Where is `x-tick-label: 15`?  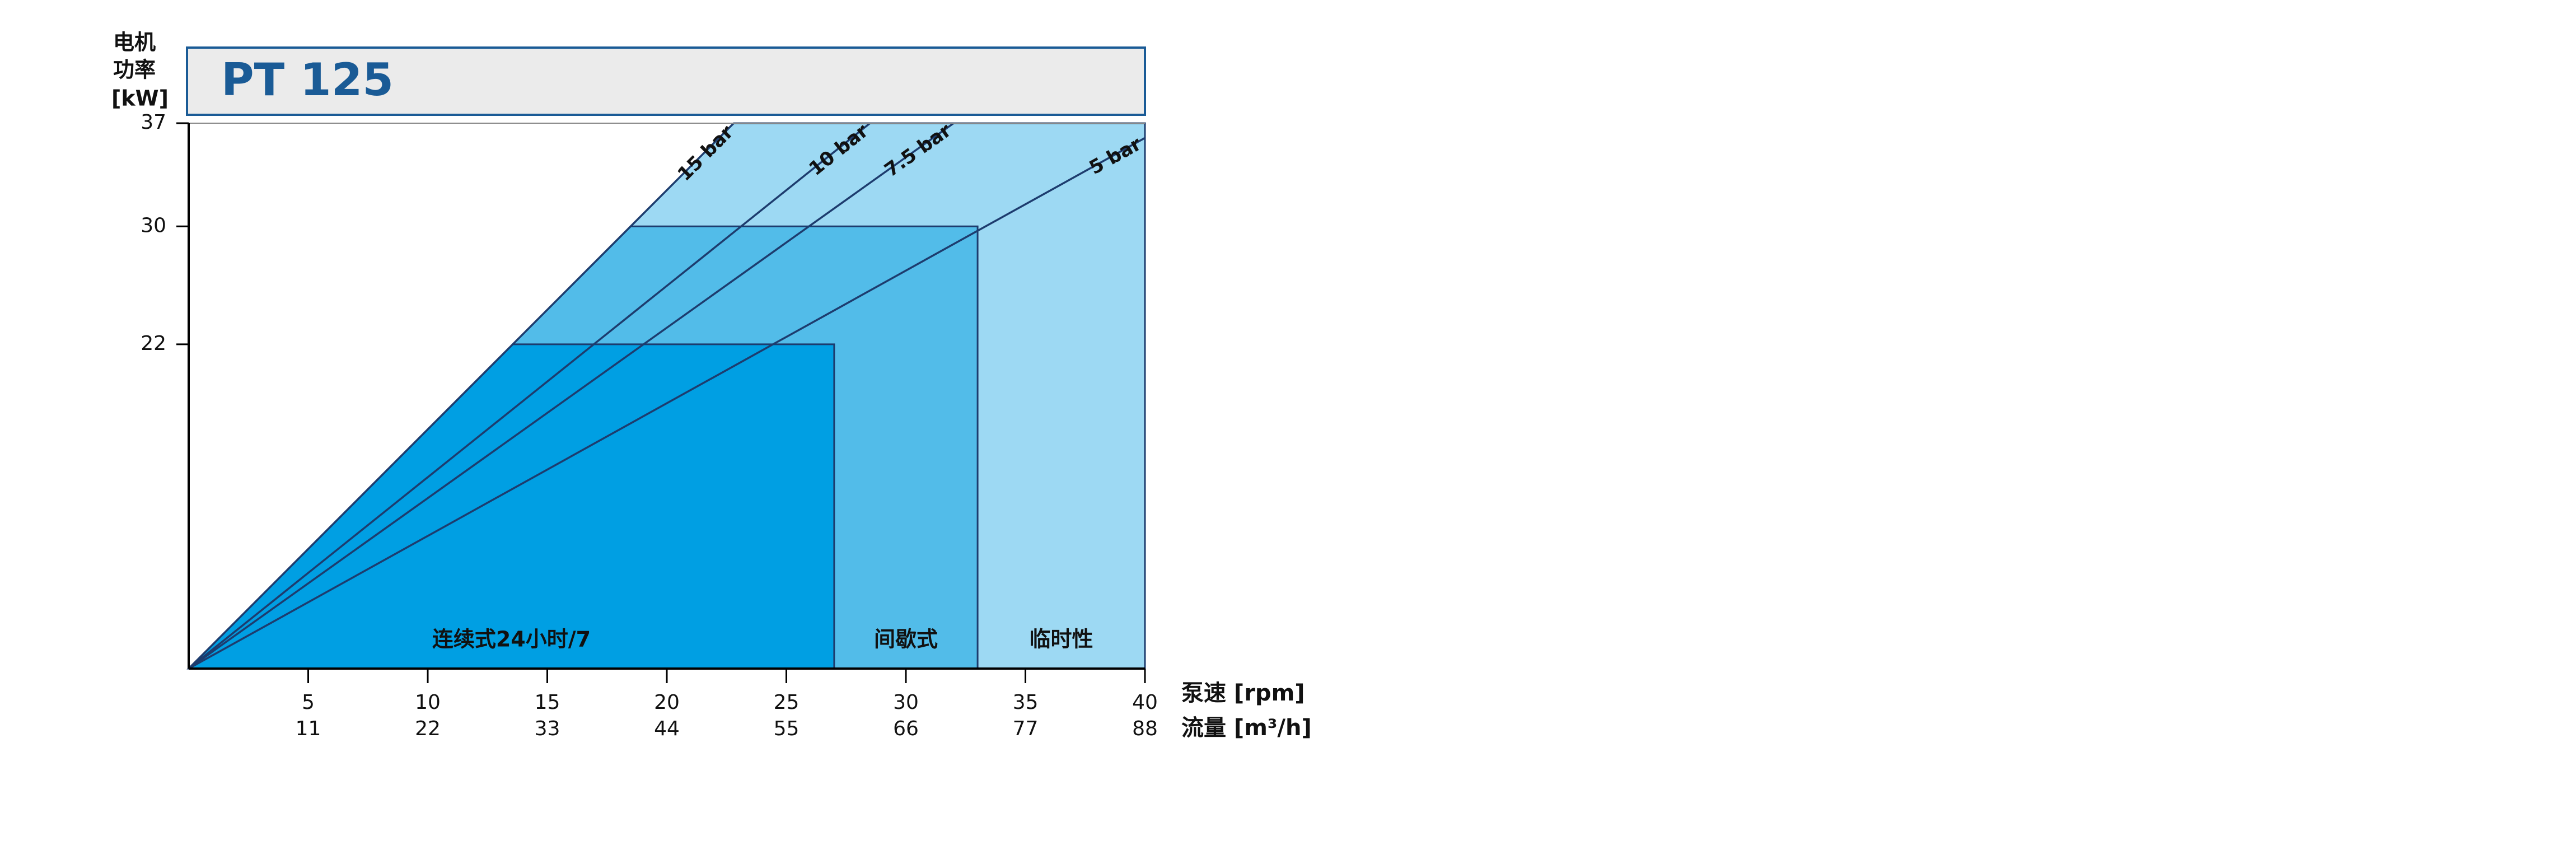
x-tick-label: 15 is located at coordinates (547, 702).